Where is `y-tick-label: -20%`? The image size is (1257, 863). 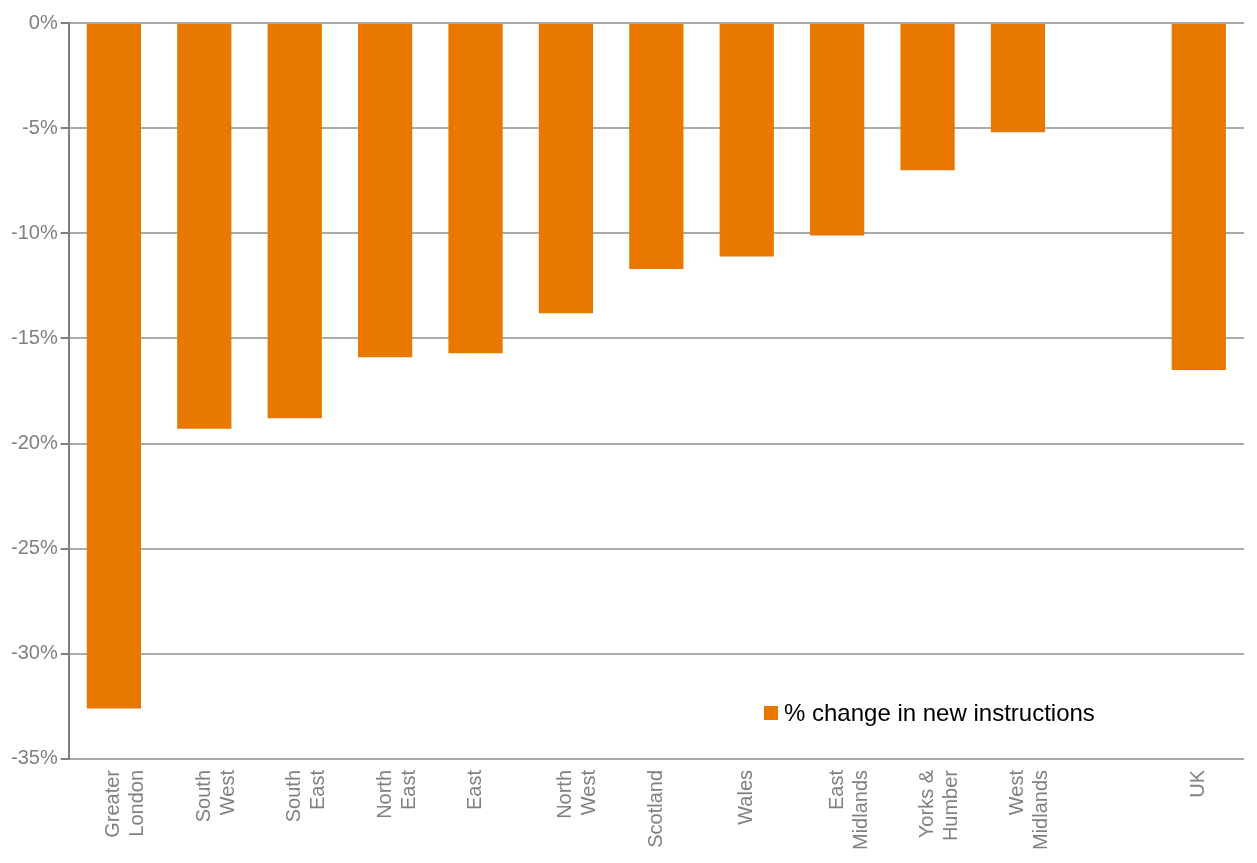
y-tick-label: -20% is located at coordinates (34, 442).